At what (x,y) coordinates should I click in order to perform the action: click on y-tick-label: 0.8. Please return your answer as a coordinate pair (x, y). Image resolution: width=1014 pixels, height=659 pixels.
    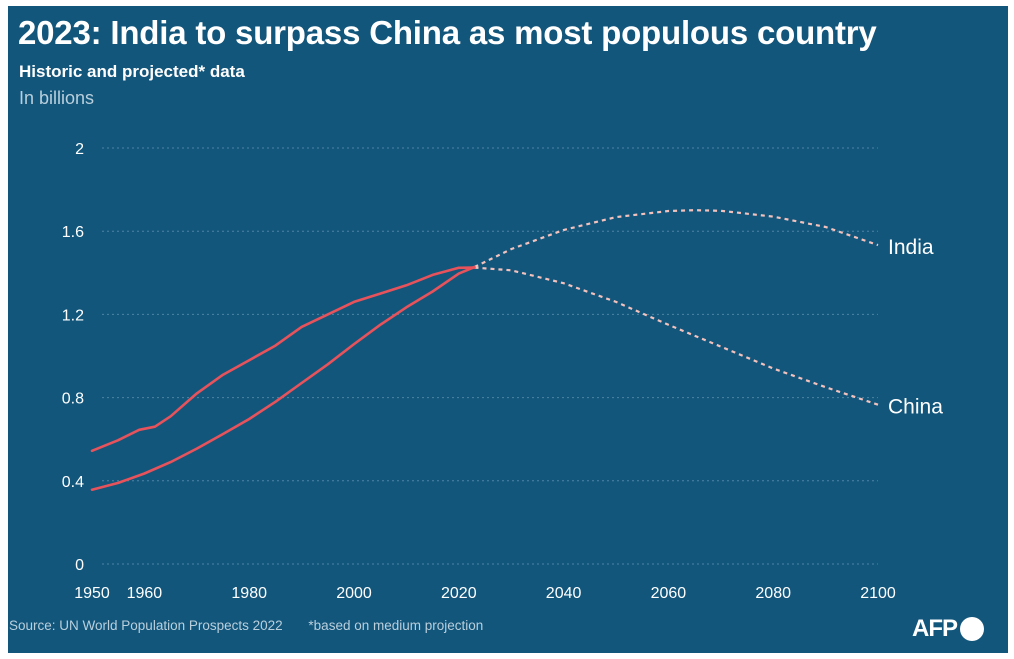
    Looking at the image, I should click on (73, 399).